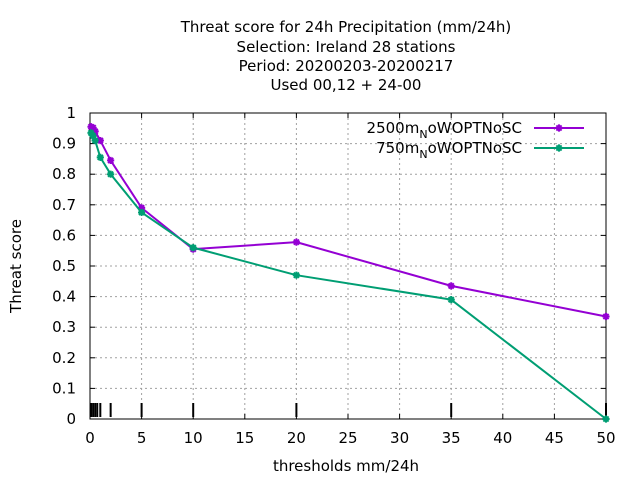  I want to click on x-tick-label: 5, so click(142, 438).